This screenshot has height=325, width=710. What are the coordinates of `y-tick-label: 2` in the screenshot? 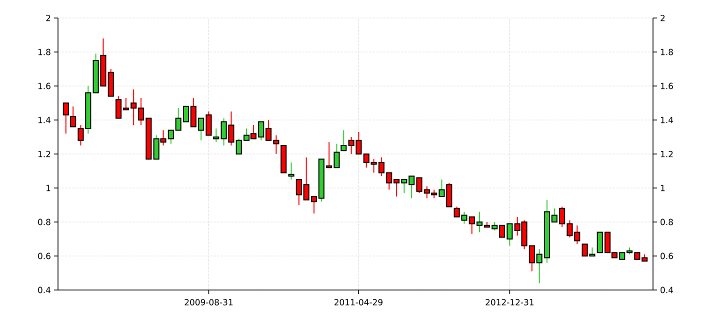 It's located at (48, 18).